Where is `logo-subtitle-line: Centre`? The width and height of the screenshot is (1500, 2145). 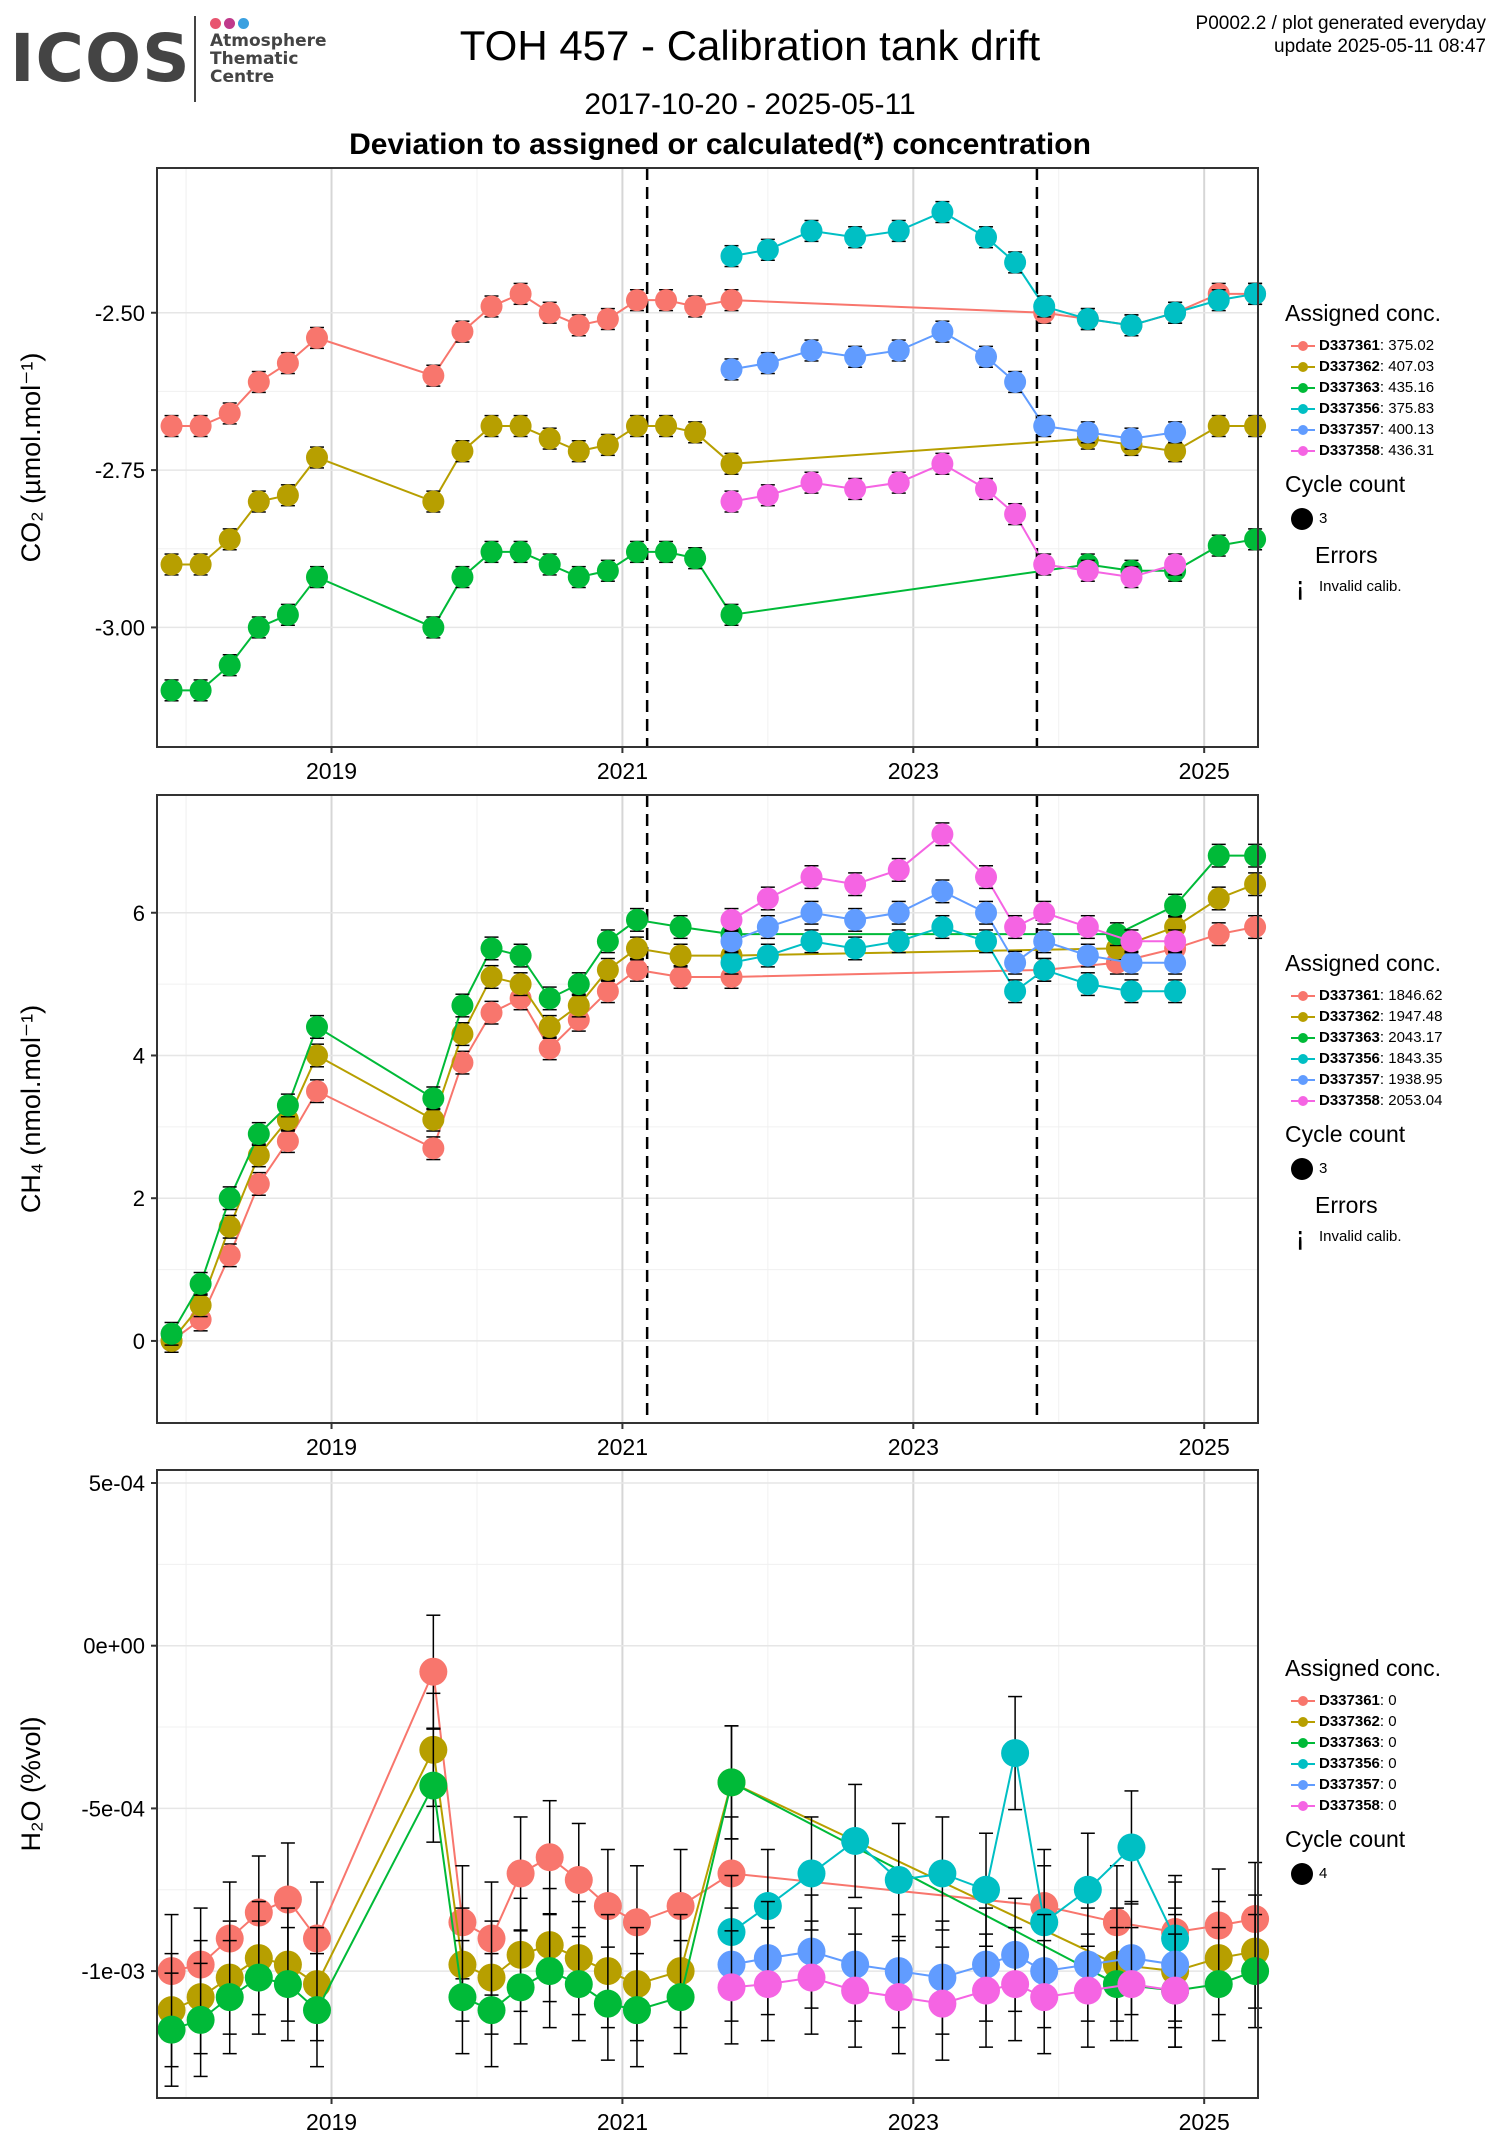 logo-subtitle-line: Centre is located at coordinates (242, 77).